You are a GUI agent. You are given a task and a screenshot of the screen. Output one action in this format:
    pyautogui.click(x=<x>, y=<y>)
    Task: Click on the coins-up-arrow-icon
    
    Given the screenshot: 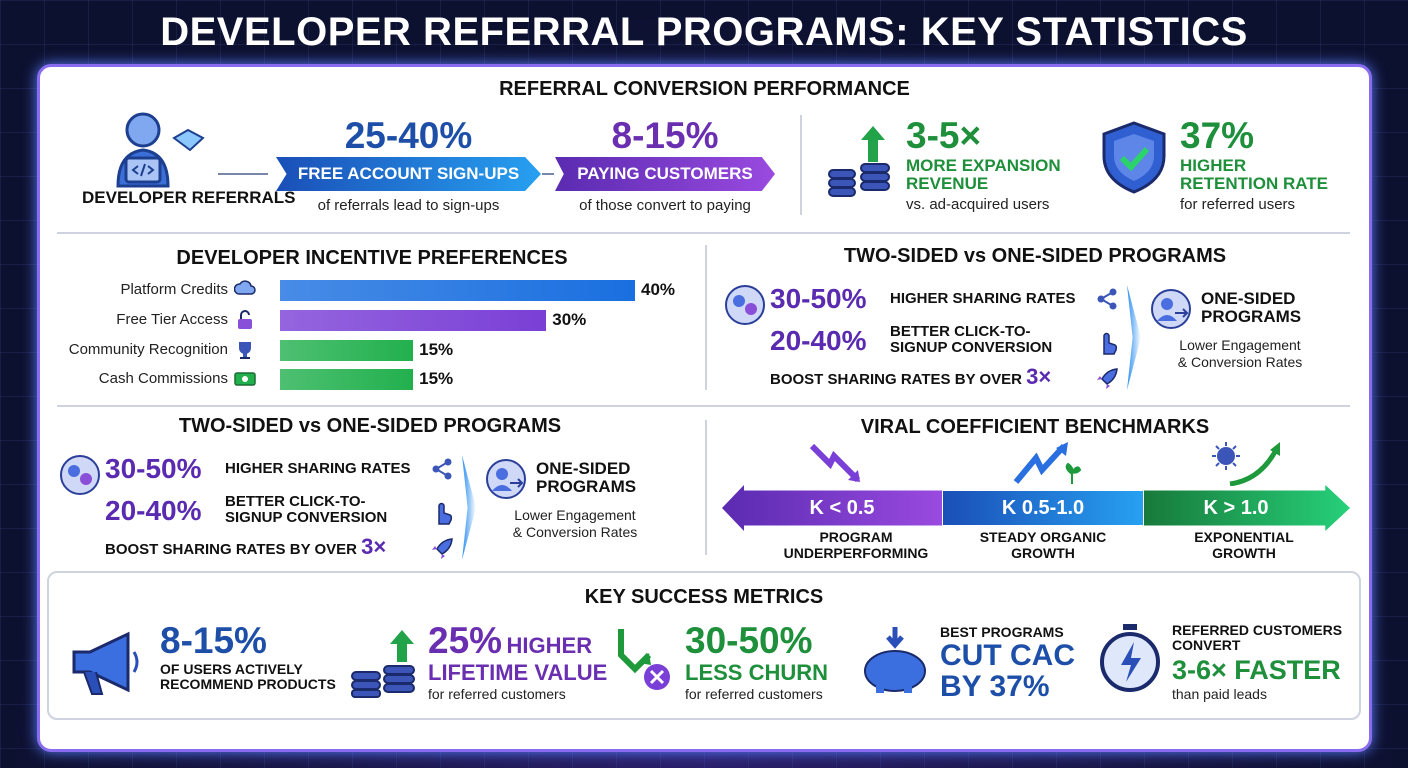 What is the action you would take?
    pyautogui.click(x=385, y=665)
    